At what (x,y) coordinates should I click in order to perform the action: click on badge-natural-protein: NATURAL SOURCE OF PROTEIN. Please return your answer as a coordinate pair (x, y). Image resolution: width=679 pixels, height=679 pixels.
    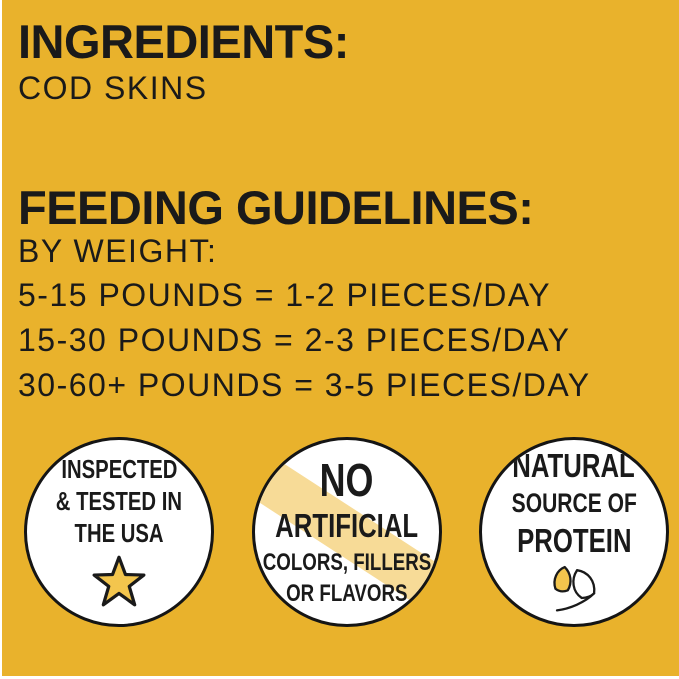
    Looking at the image, I should click on (574, 532).